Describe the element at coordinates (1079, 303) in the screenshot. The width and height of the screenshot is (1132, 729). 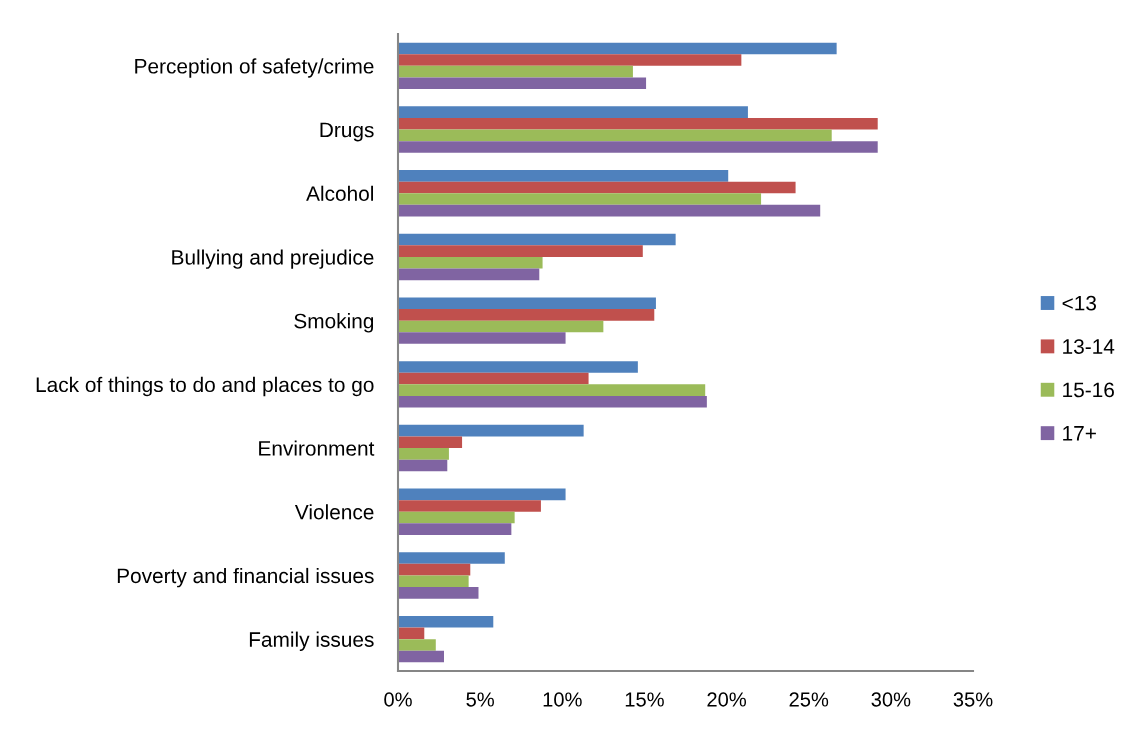
I see `legend-label: <13` at that location.